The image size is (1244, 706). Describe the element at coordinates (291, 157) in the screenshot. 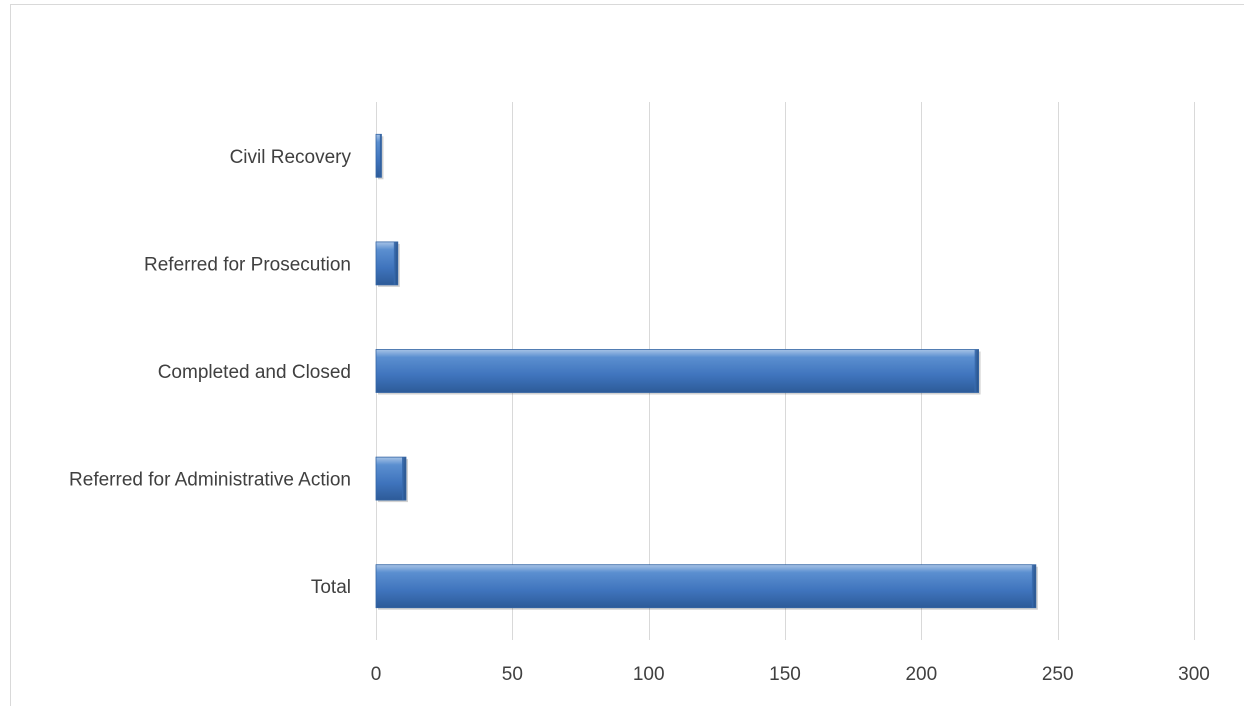

I see `category-label: Civil Recovery` at that location.